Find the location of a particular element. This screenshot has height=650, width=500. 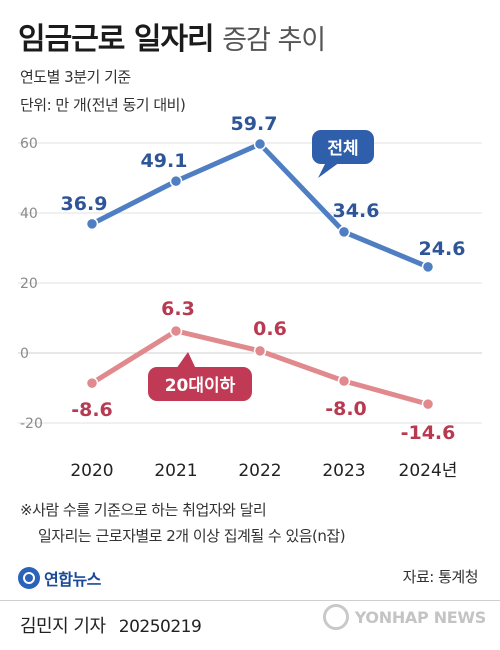

yonhap-watermark-icon is located at coordinates (335, 617).